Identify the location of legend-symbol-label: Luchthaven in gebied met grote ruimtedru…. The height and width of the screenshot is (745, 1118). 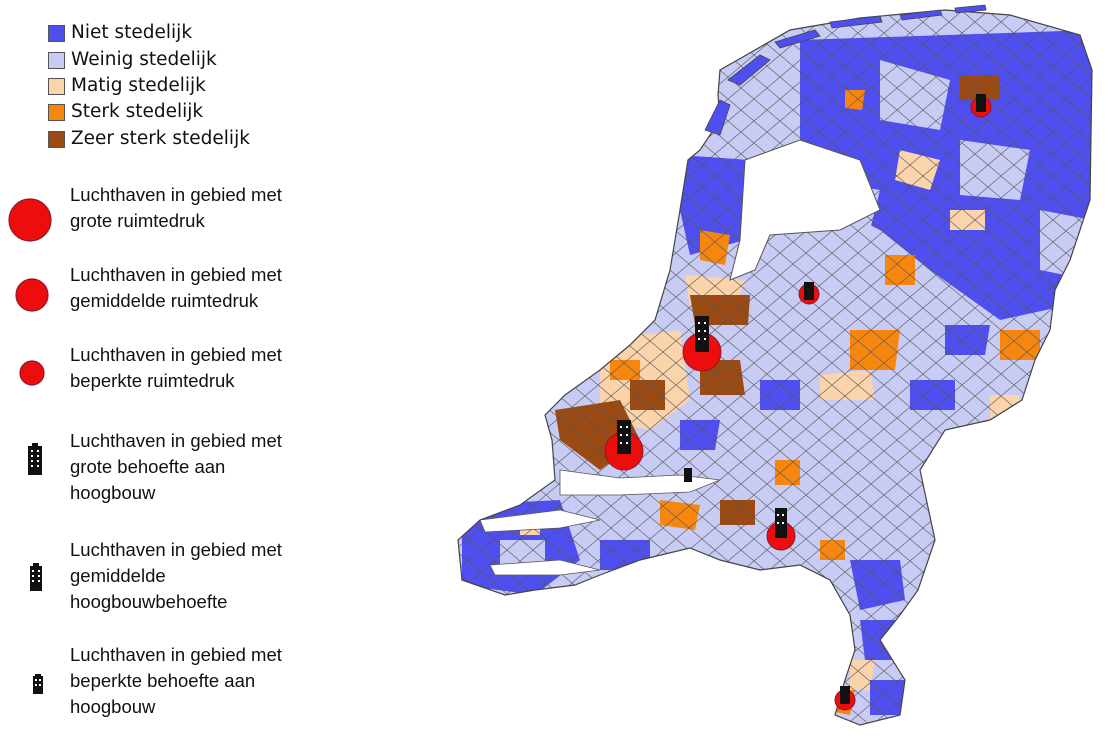
(176, 208).